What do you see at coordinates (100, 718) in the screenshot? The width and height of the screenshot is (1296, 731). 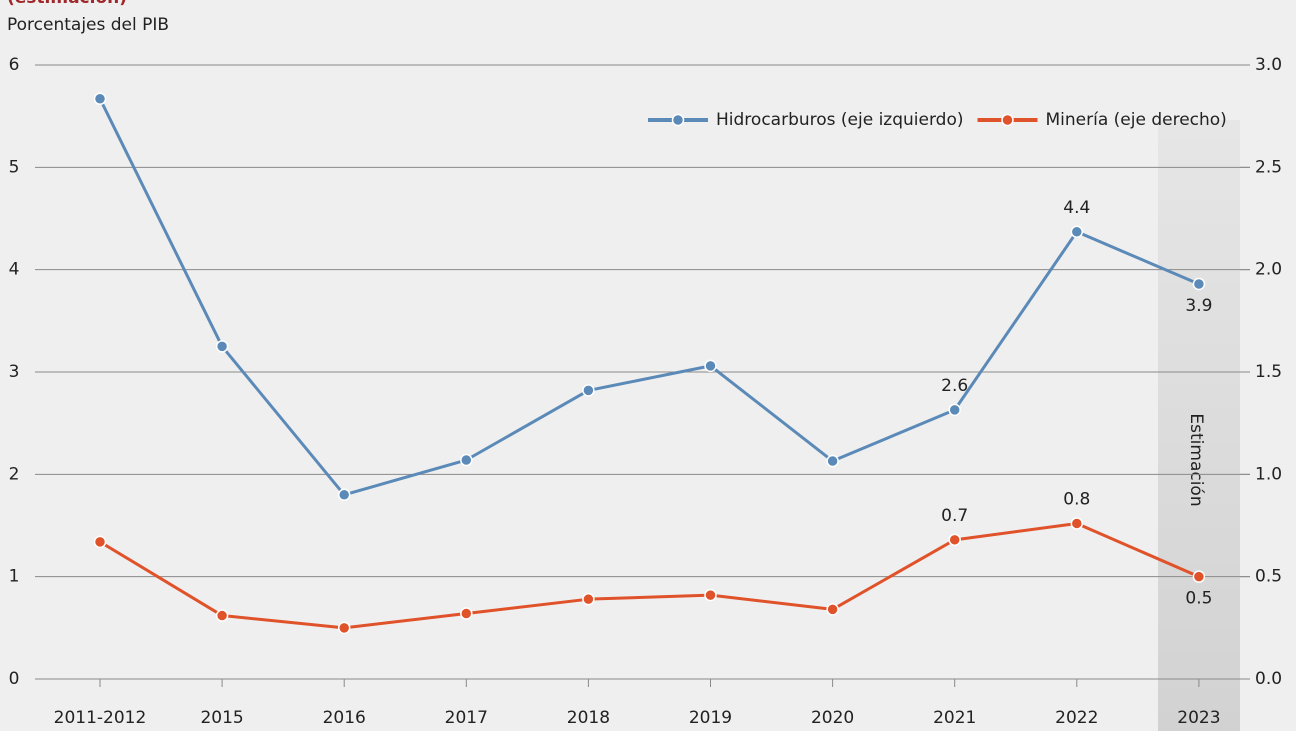 I see `x-tick-label: 2011-2012` at bounding box center [100, 718].